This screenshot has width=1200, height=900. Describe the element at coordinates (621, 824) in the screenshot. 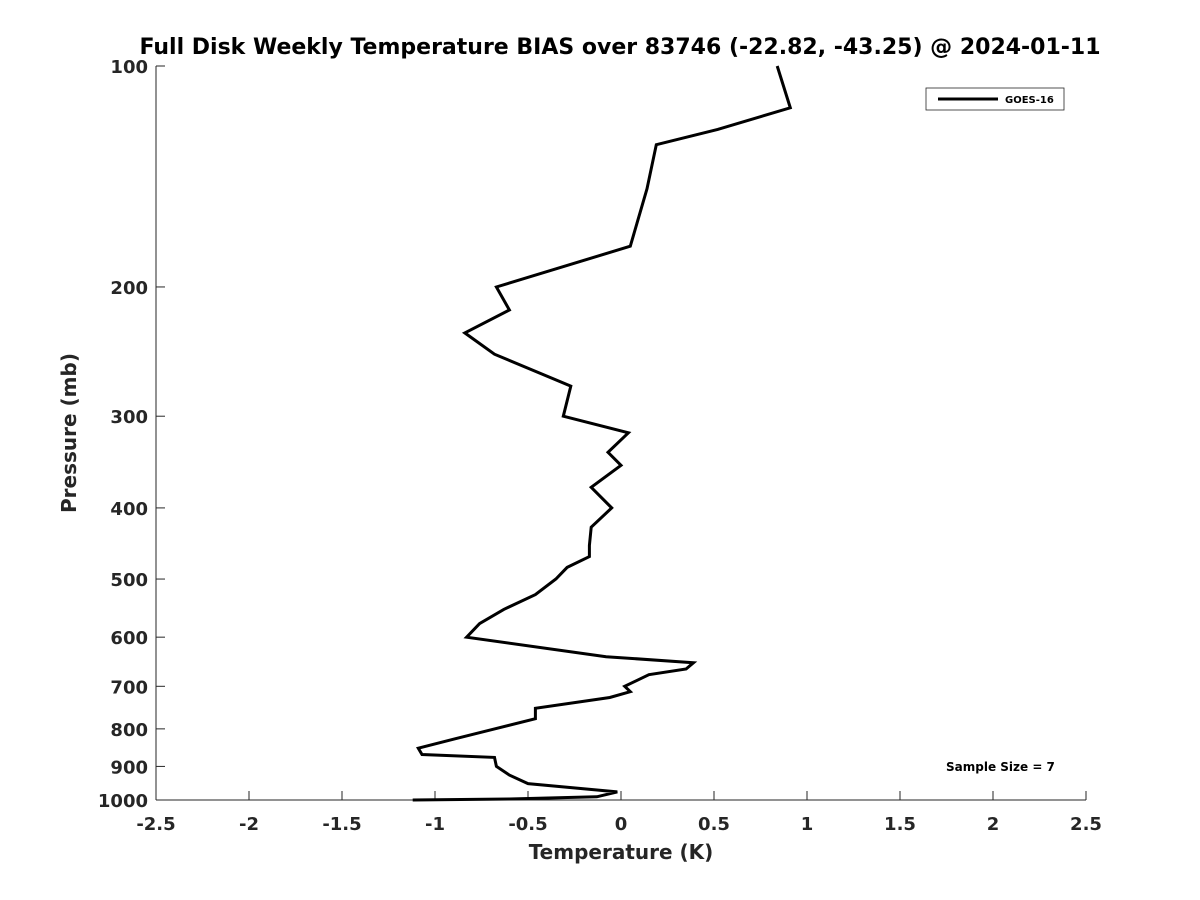

I see `x-tick-label: 0` at that location.